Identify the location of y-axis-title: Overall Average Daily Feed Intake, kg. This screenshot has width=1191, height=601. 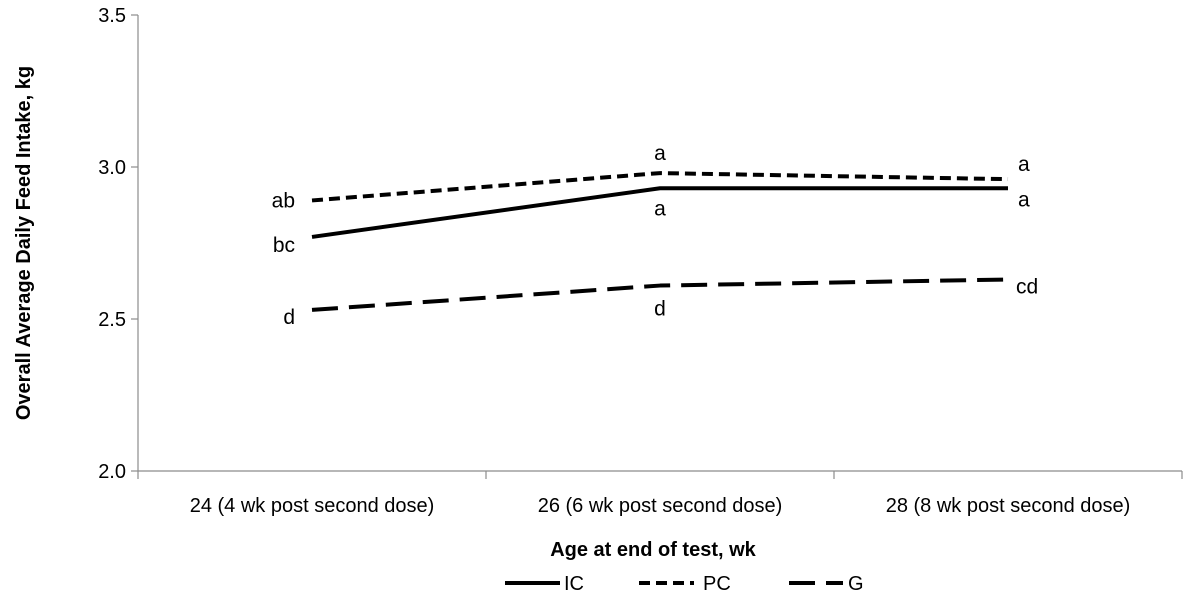
(24, 243).